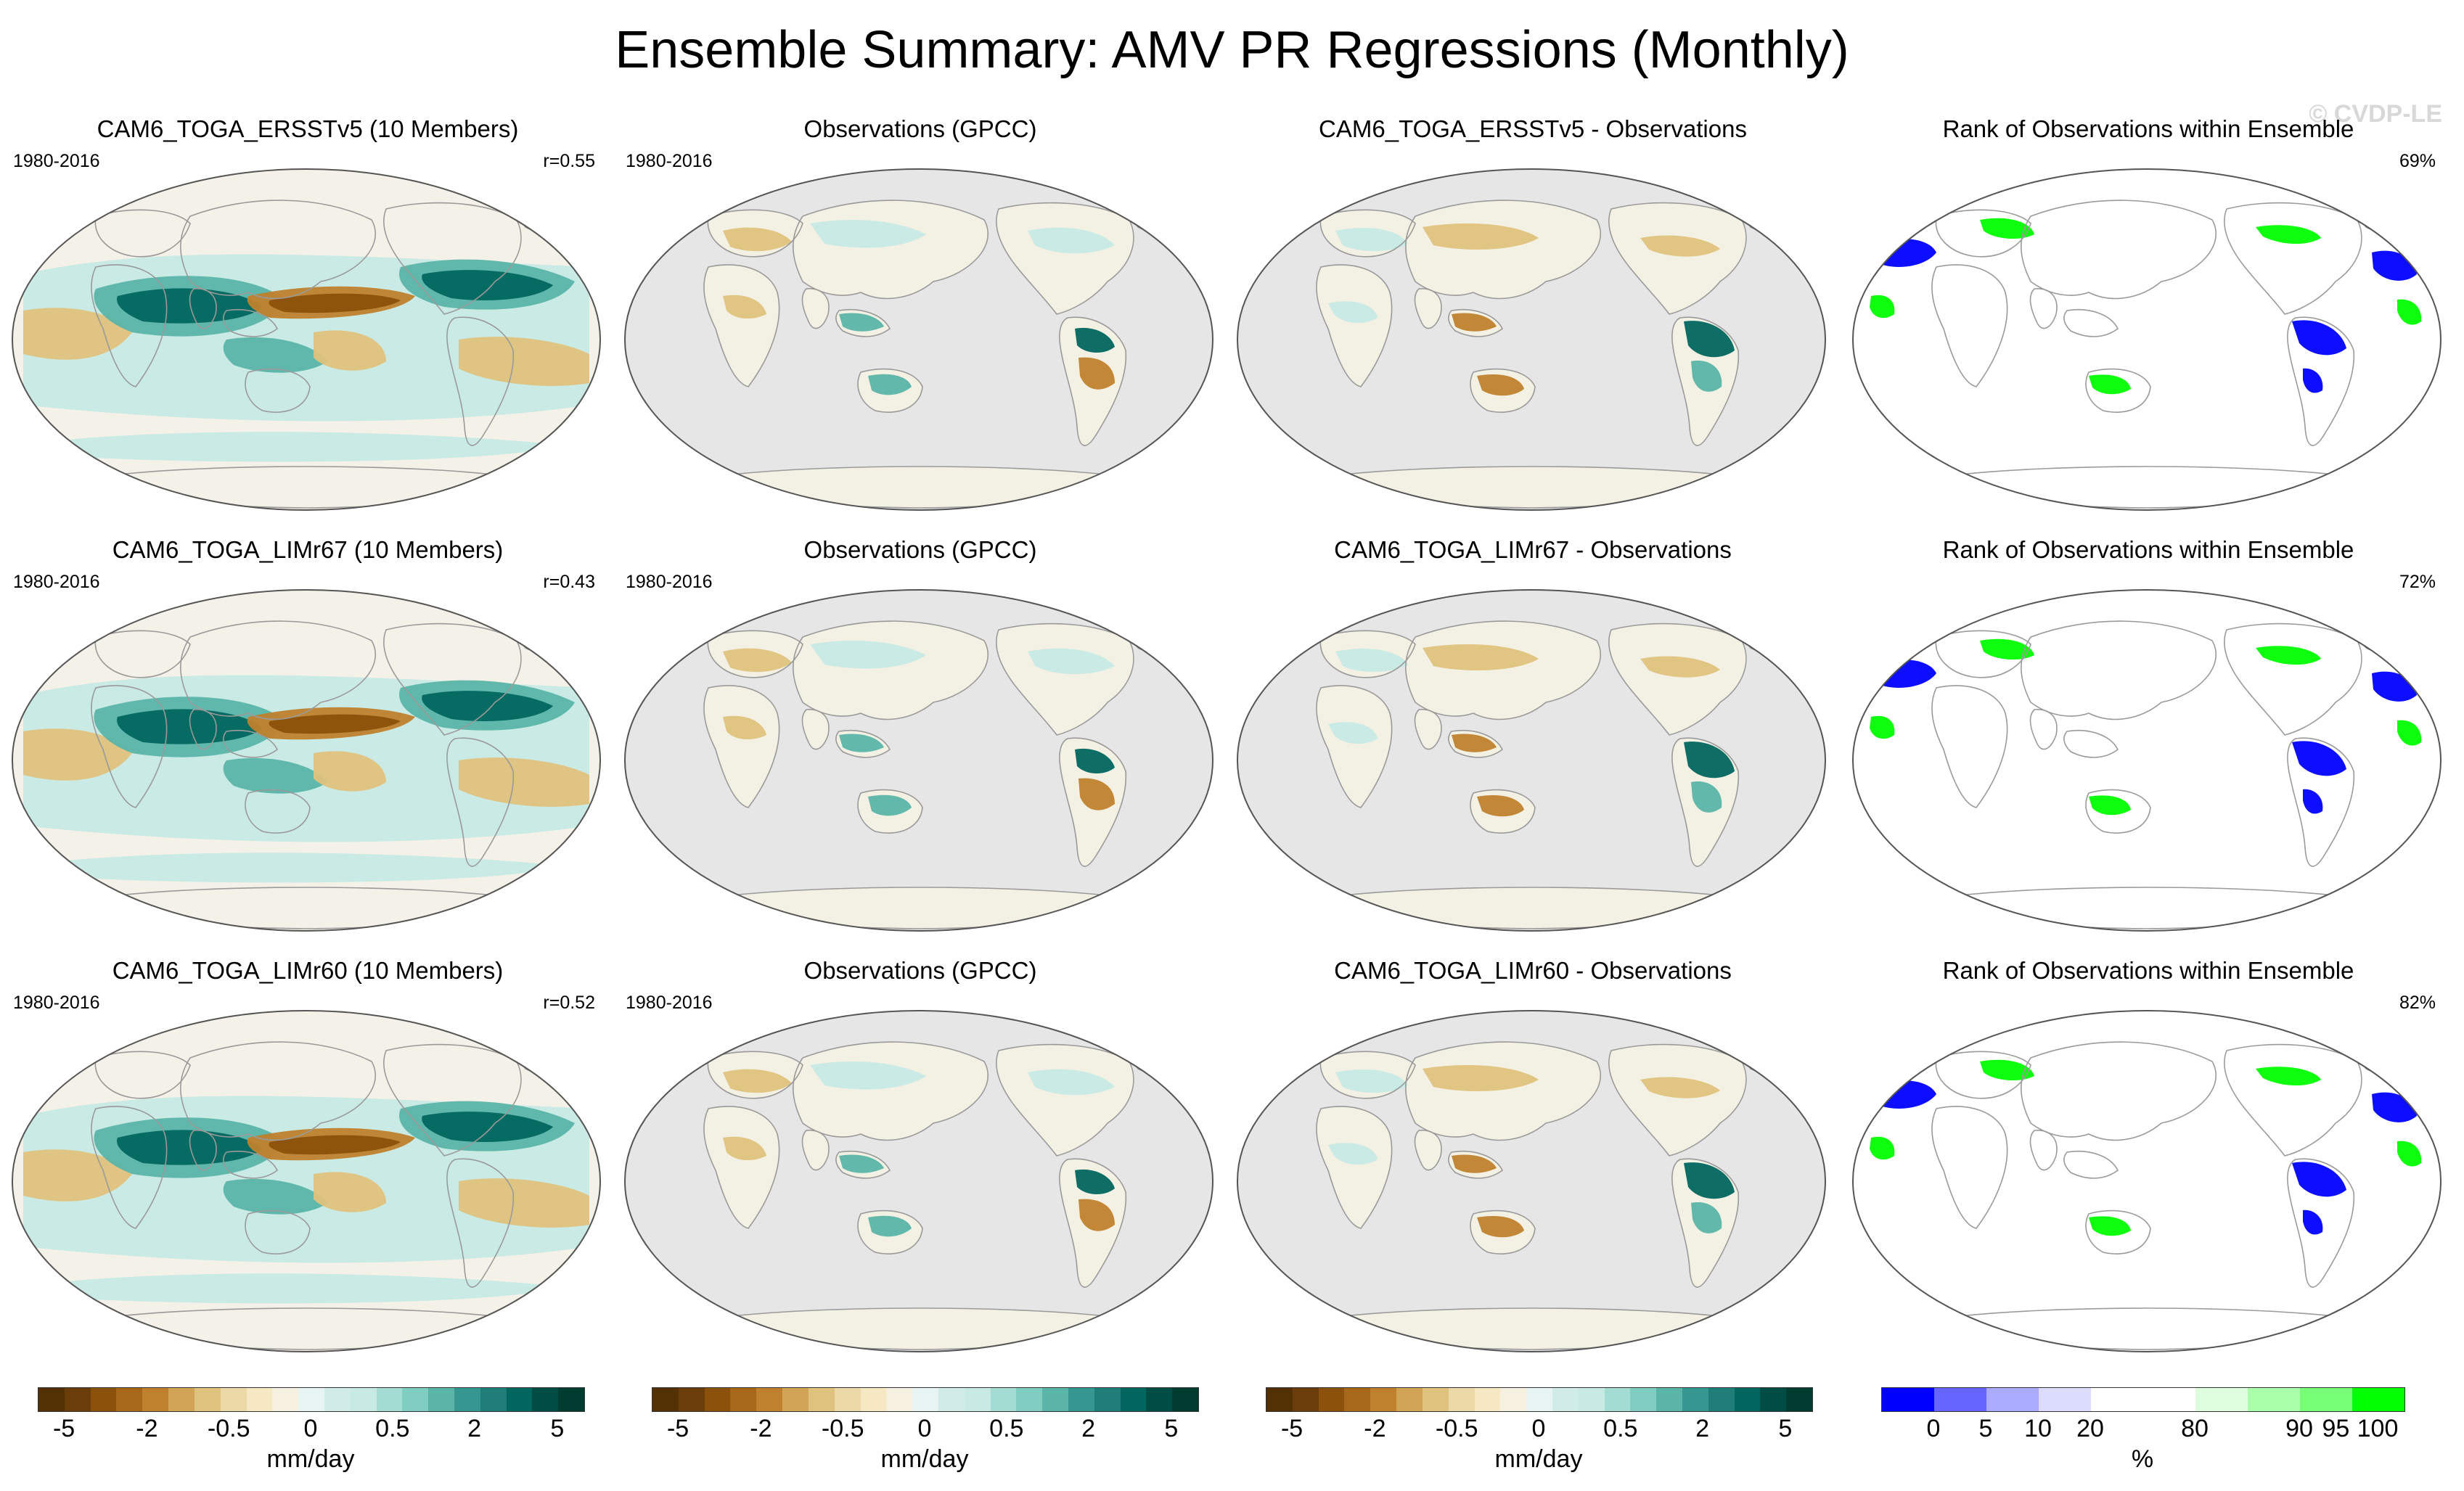  What do you see at coordinates (569, 161) in the screenshot?
I see `pattern-correlation: r=0.55` at bounding box center [569, 161].